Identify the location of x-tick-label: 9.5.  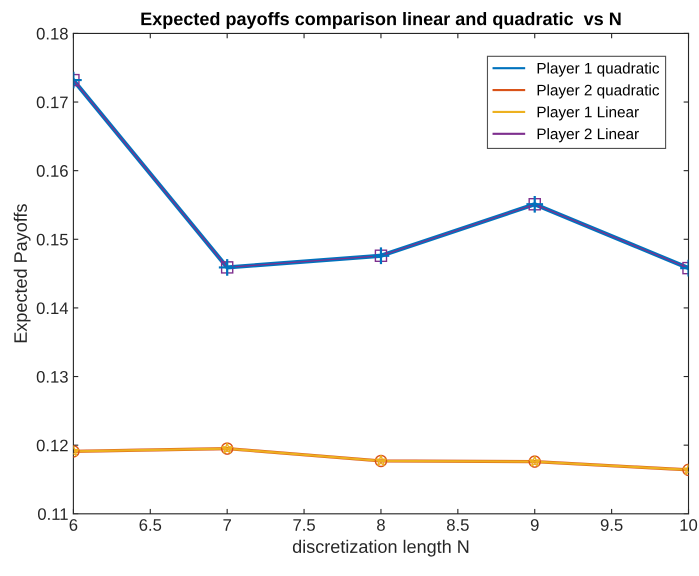
(611, 525).